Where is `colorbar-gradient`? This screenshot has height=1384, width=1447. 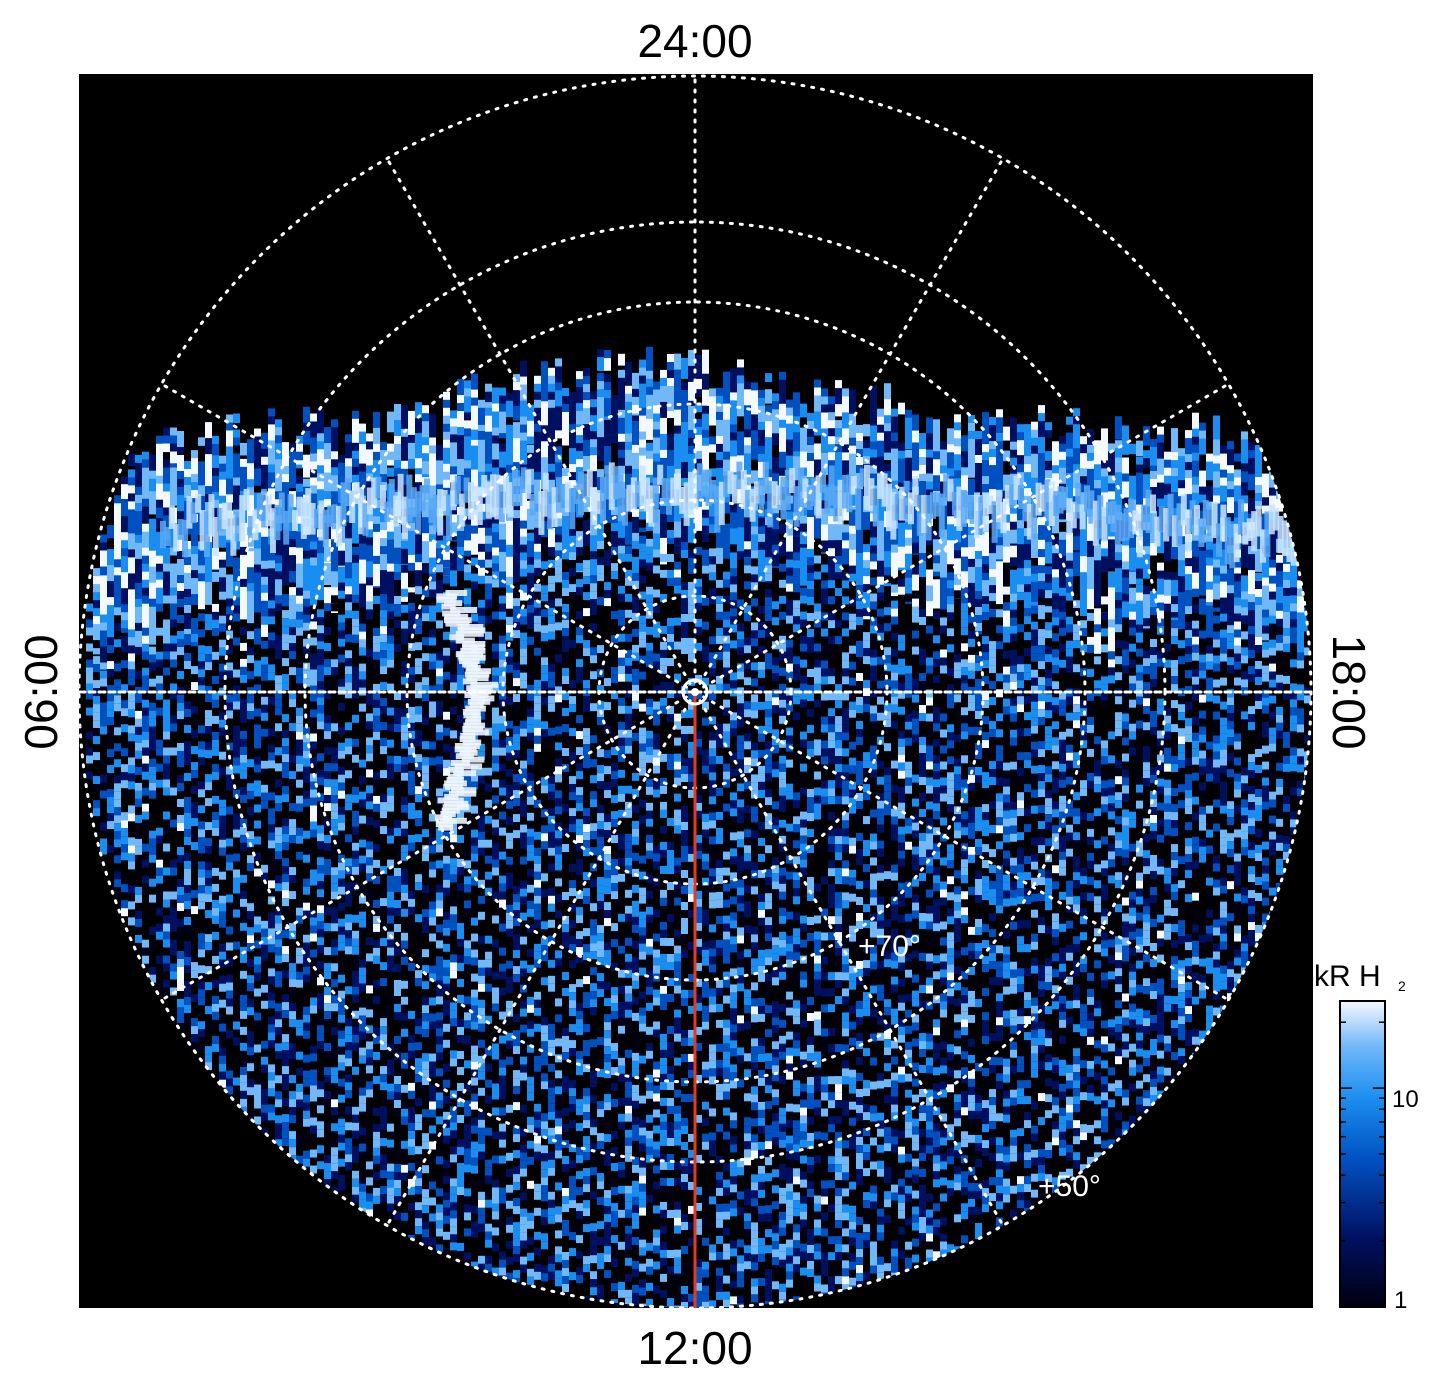 colorbar-gradient is located at coordinates (1362, 1154).